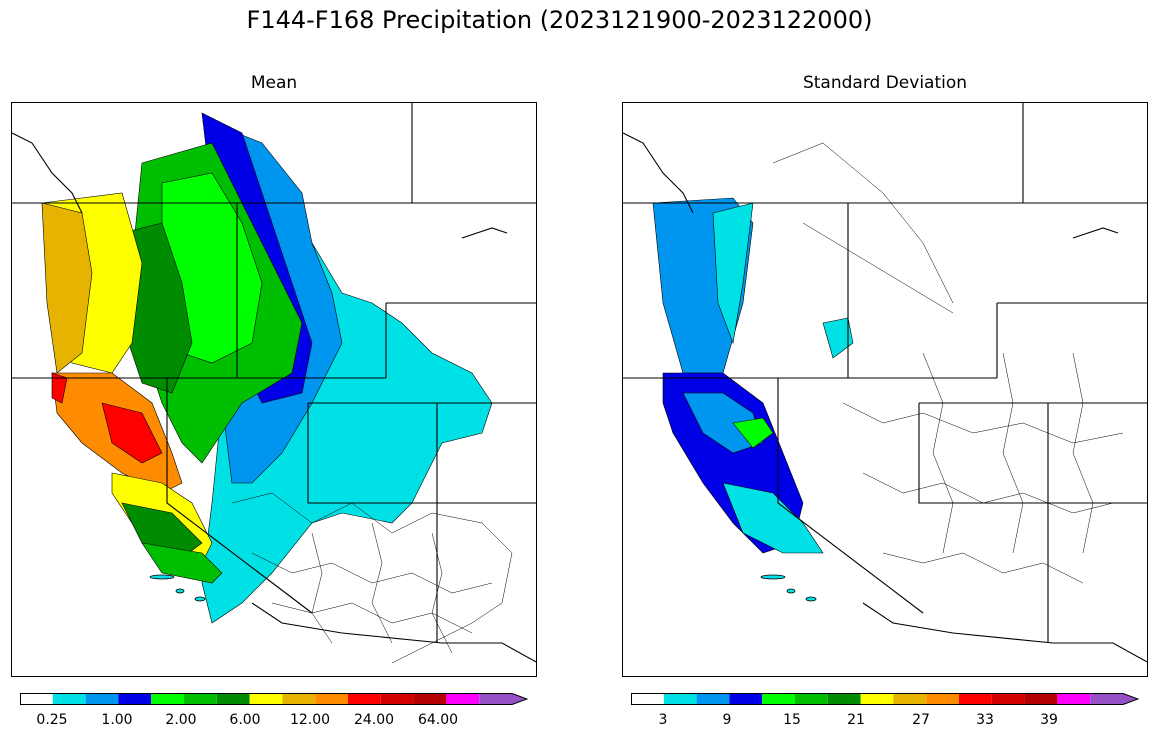 This screenshot has width=1159, height=741. I want to click on colorbar-stddev, so click(885, 697).